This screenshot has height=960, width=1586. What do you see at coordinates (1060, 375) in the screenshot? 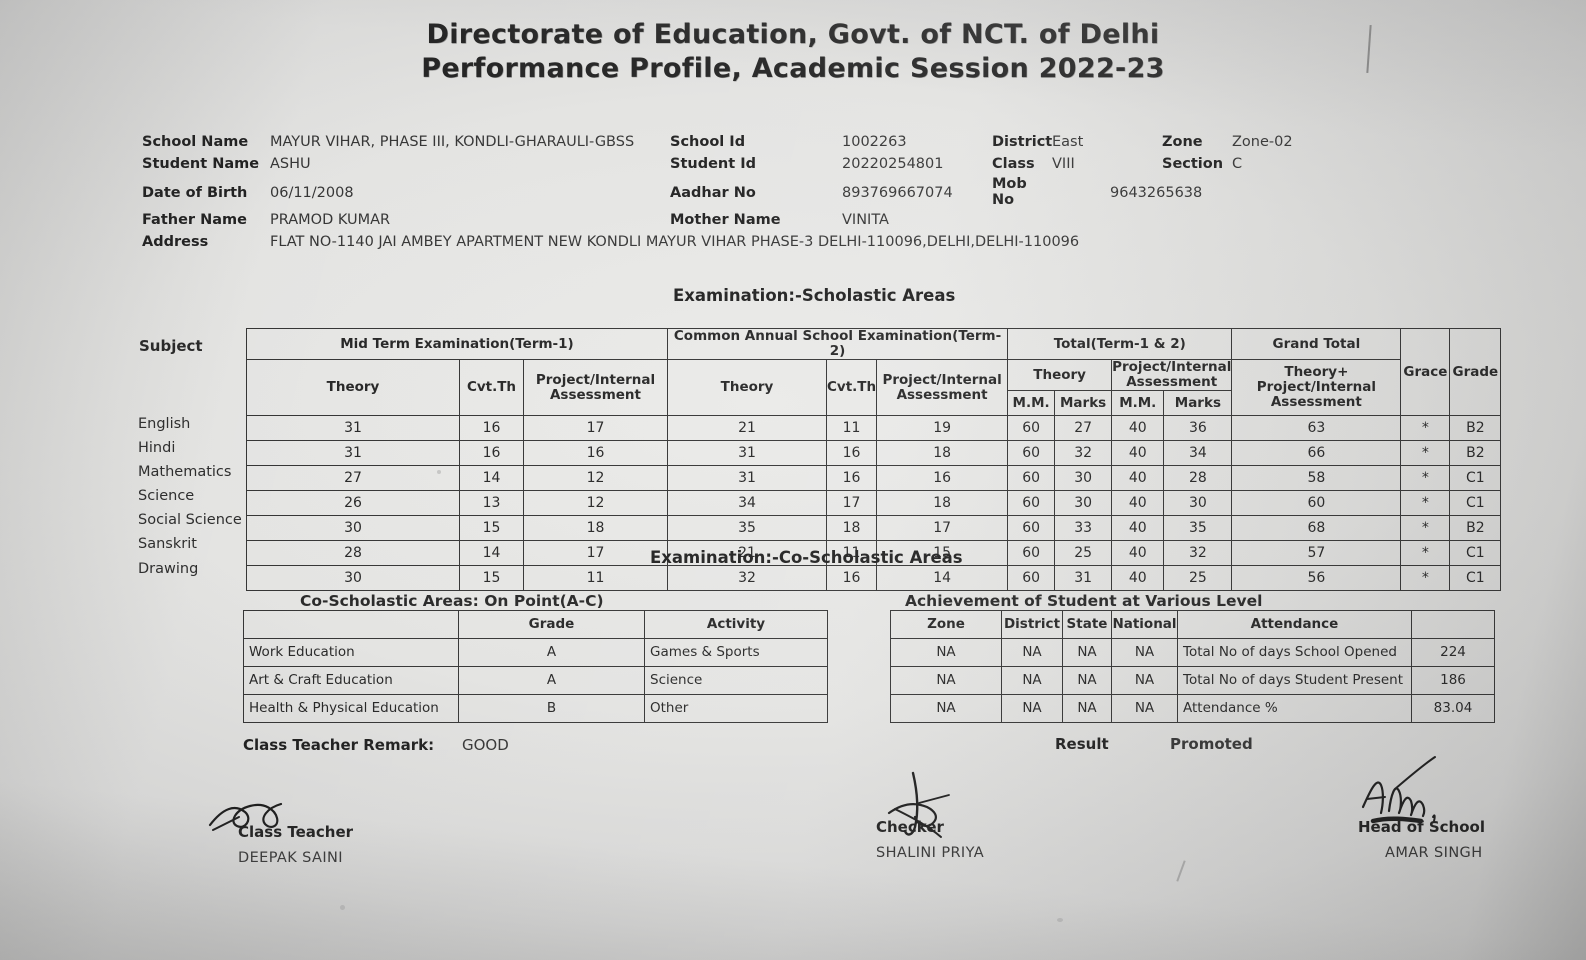
I see `header-total-theory: Theory` at bounding box center [1060, 375].